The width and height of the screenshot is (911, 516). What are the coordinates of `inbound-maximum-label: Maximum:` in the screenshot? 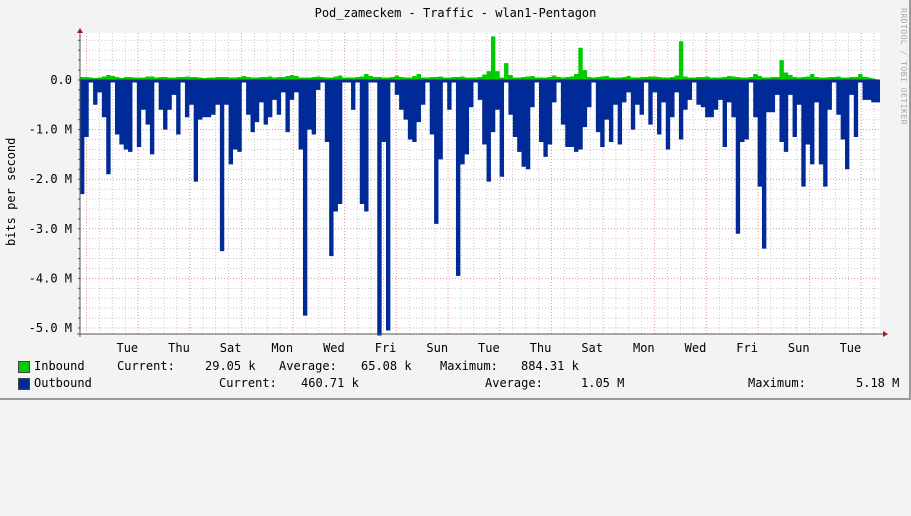 It's located at (469, 366).